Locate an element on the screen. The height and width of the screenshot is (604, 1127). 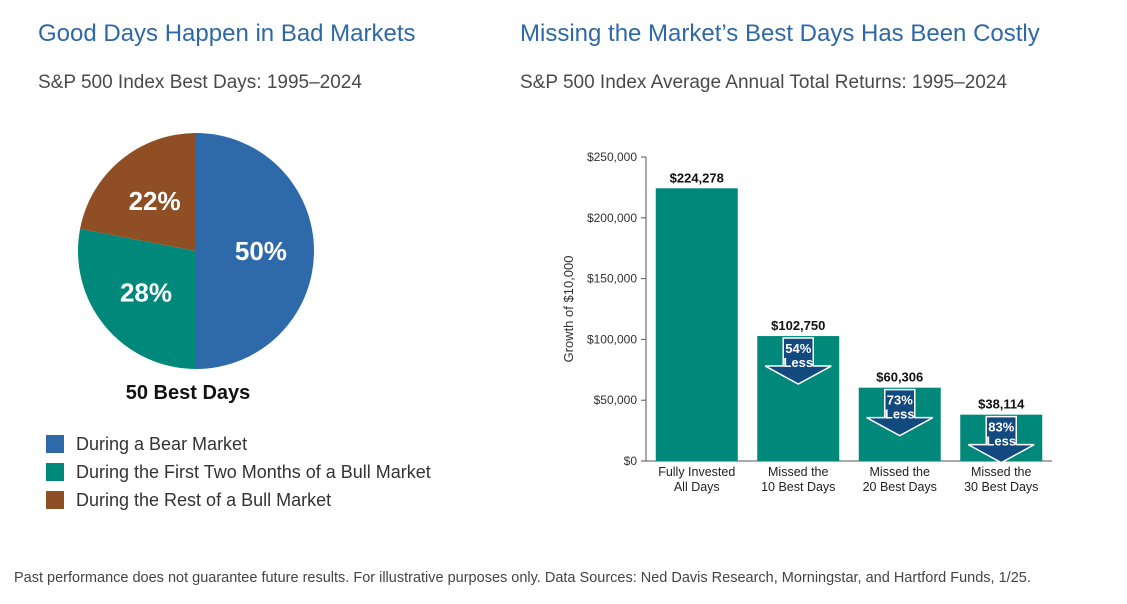
arrow-annotation-label: 54% is located at coordinates (798, 348).